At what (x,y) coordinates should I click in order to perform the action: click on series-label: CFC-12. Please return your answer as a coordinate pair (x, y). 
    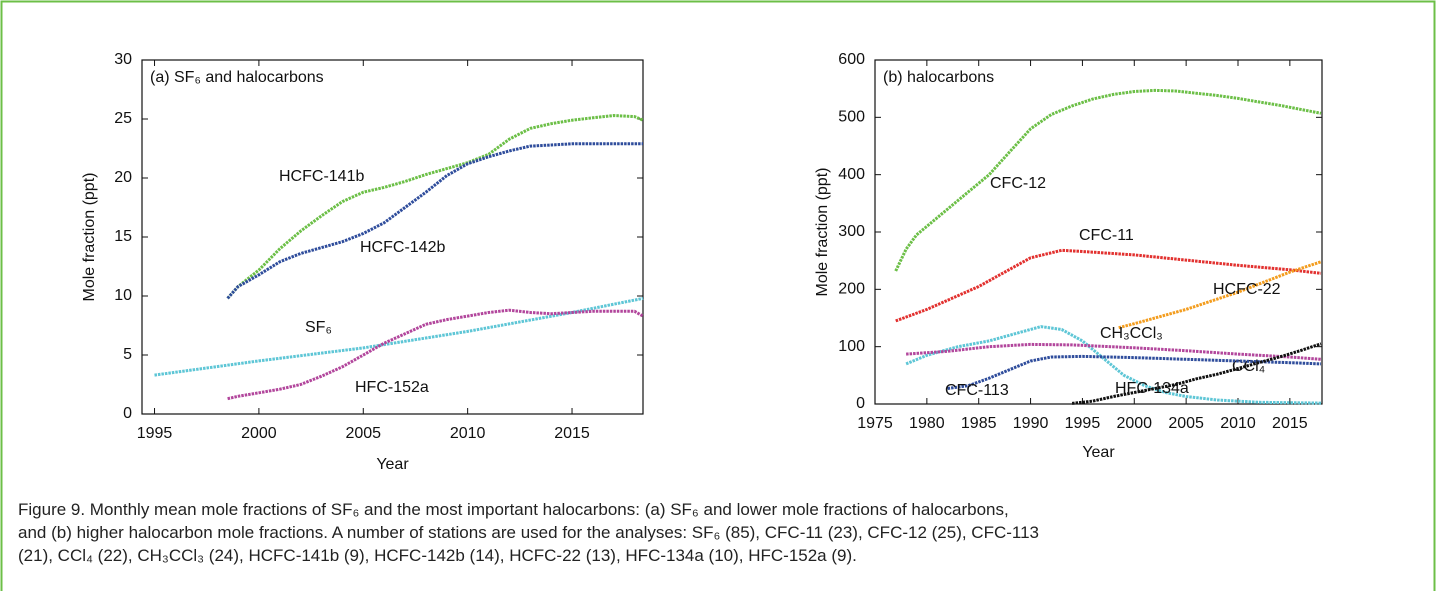
    Looking at the image, I should click on (1018, 183).